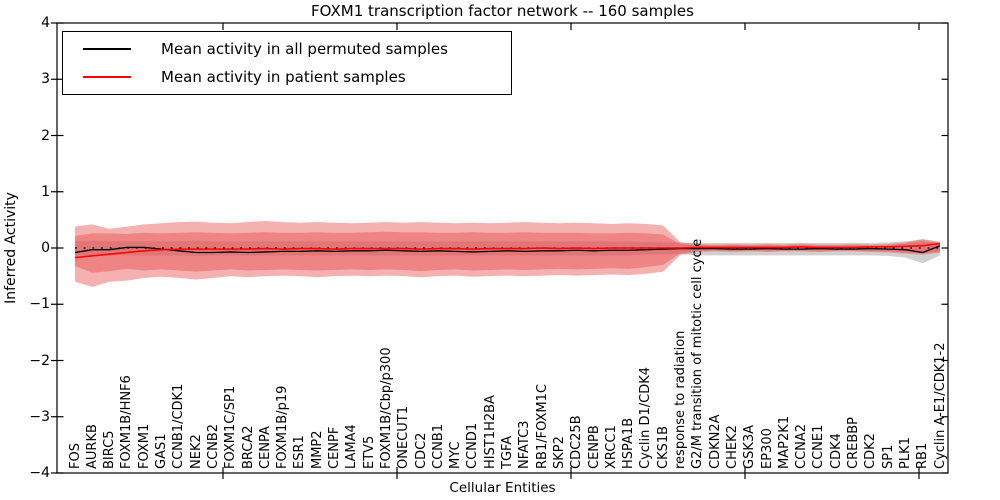 The height and width of the screenshot is (500, 1000). I want to click on x-tick-label: FOXM1B/p19, so click(283, 427).